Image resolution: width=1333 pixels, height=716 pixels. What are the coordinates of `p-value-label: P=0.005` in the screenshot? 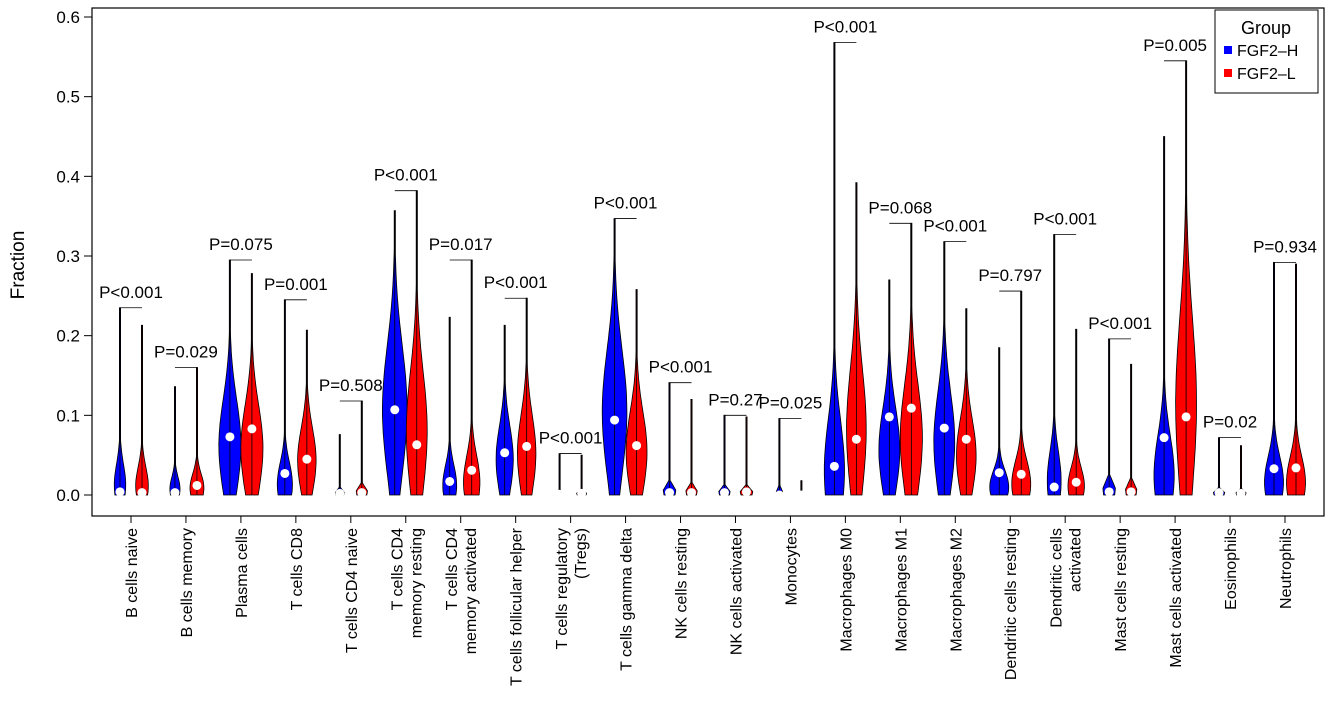 It's located at (1175, 45).